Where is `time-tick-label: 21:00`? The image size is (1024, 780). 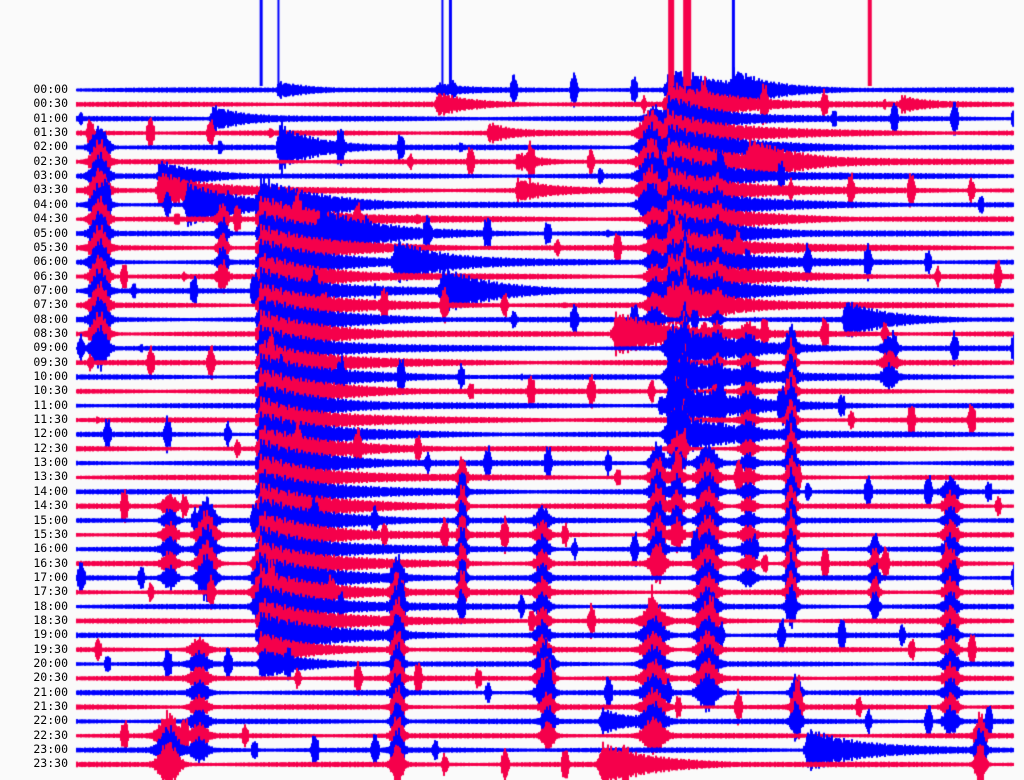 time-tick-label: 21:00 is located at coordinates (50, 691).